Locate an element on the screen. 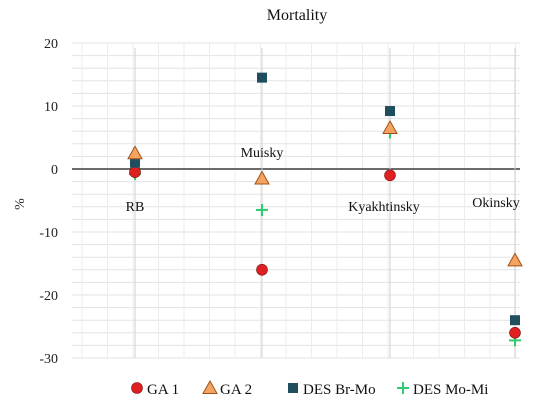 The image size is (542, 406). legend: GA 1 GA 2 DES Br-Mo DES Mo-Mi is located at coordinates (309, 388).